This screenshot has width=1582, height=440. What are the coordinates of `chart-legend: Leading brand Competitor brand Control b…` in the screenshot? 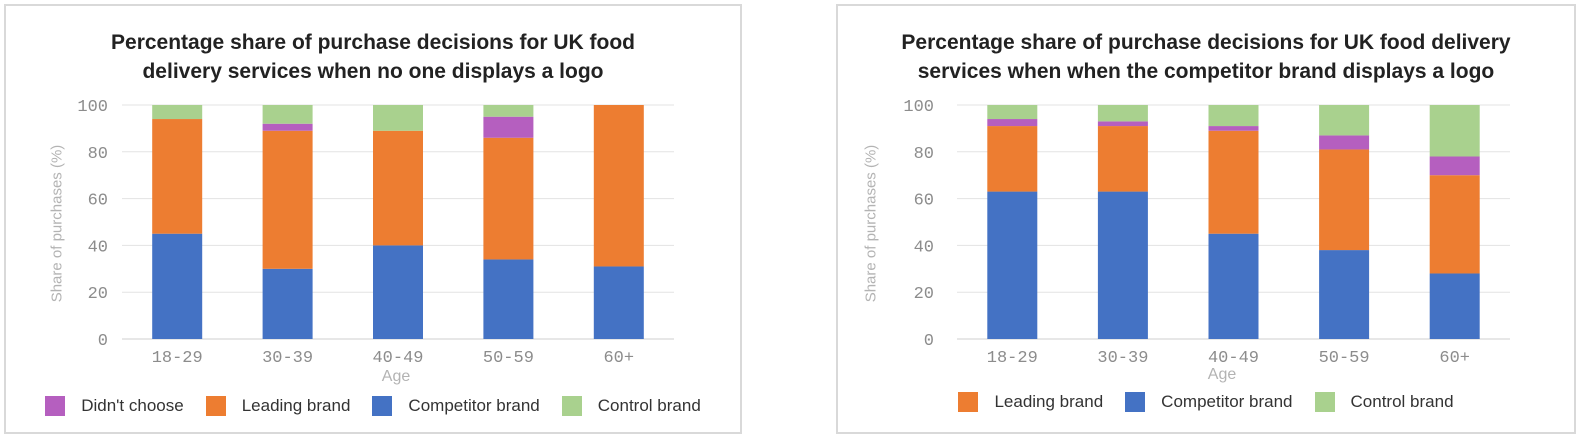 It's located at (1206, 402).